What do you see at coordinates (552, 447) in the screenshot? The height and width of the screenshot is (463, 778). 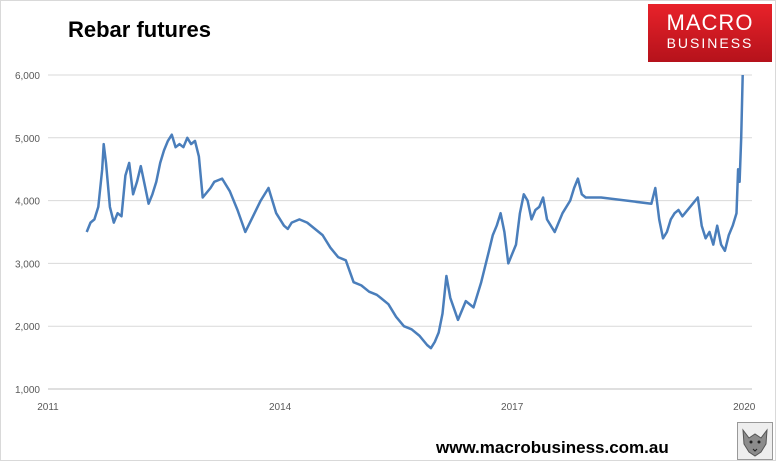 I see `website-url: www.macrobusiness.com.au` at bounding box center [552, 447].